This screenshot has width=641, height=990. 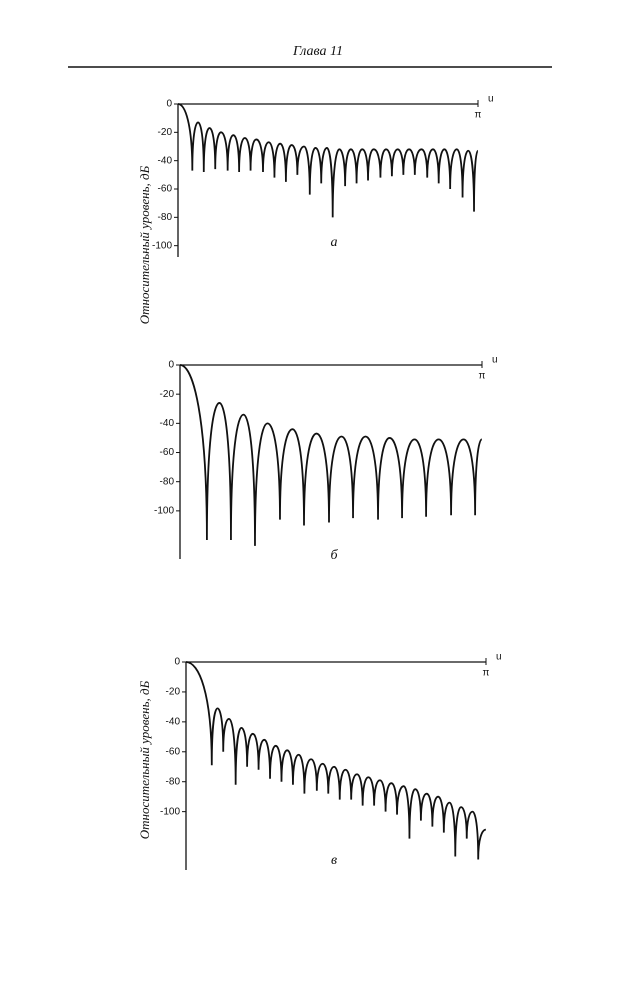 I want to click on chart-letter: а, so click(x=334, y=242).